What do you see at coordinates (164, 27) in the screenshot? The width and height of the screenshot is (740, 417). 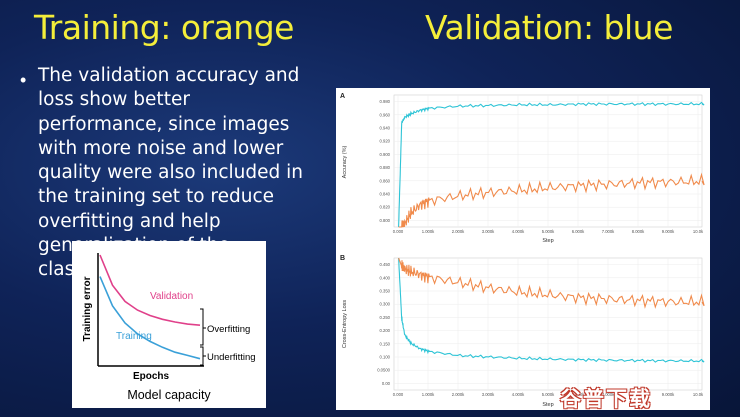 I see `slide-title-training: Training: orange` at bounding box center [164, 27].